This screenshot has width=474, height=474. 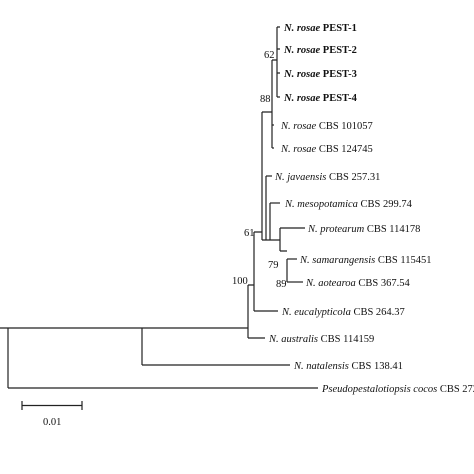 I want to click on branch-node88, so click(x=267, y=104).